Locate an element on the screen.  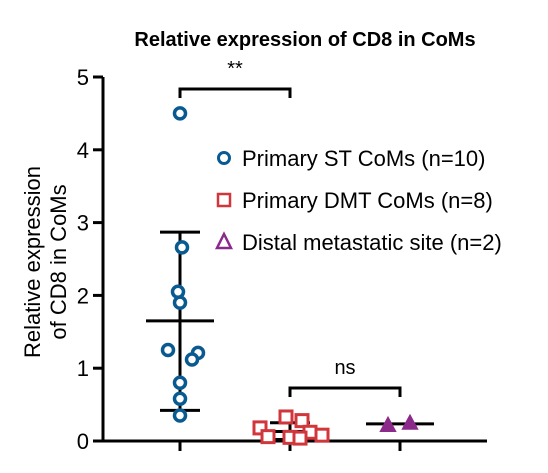
y-tick-label: 3 is located at coordinates (83, 223).